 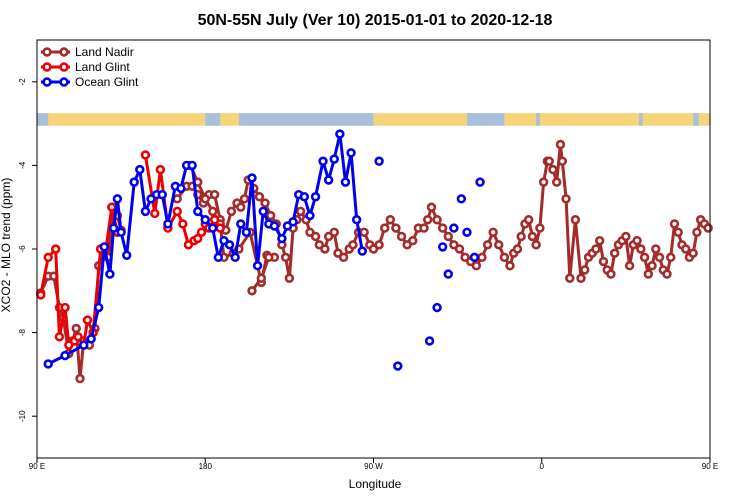 I want to click on x-axis-label: Longitude, so click(x=375, y=484).